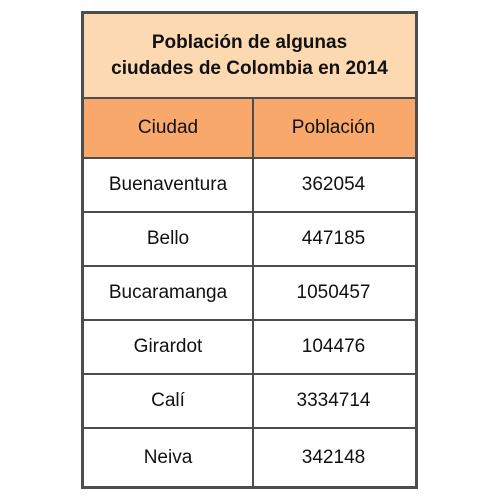 This screenshot has width=500, height=500. What do you see at coordinates (249, 185) in the screenshot?
I see `table-row: Buenaventura 362054` at bounding box center [249, 185].